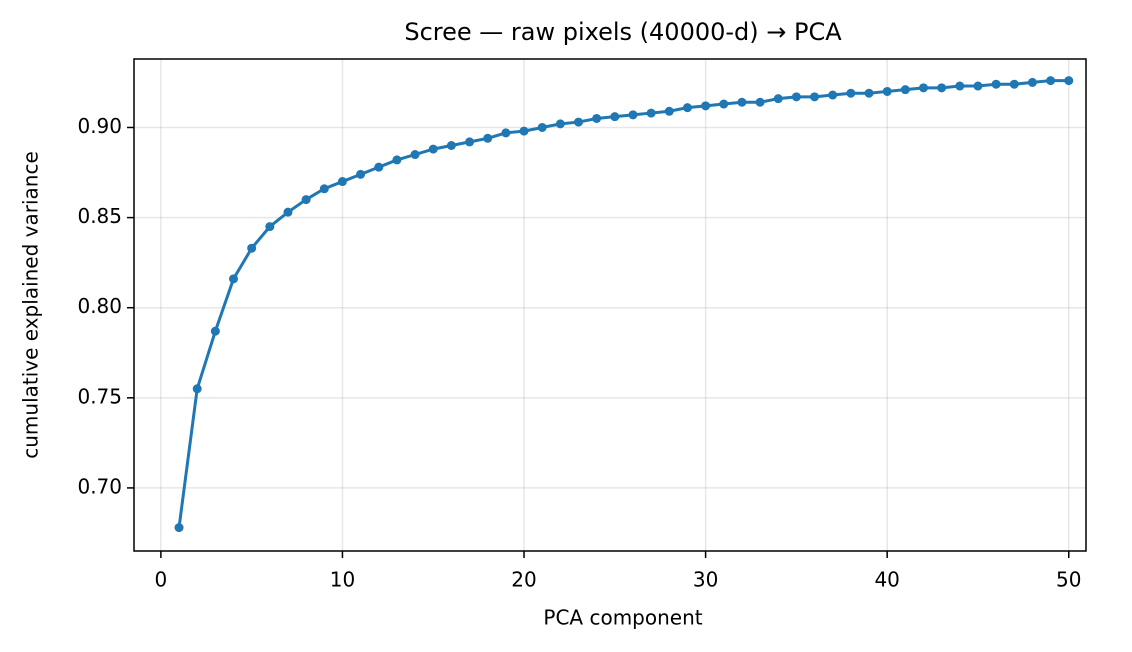  What do you see at coordinates (1068, 580) in the screenshot?
I see `x-tick-label: 50` at bounding box center [1068, 580].